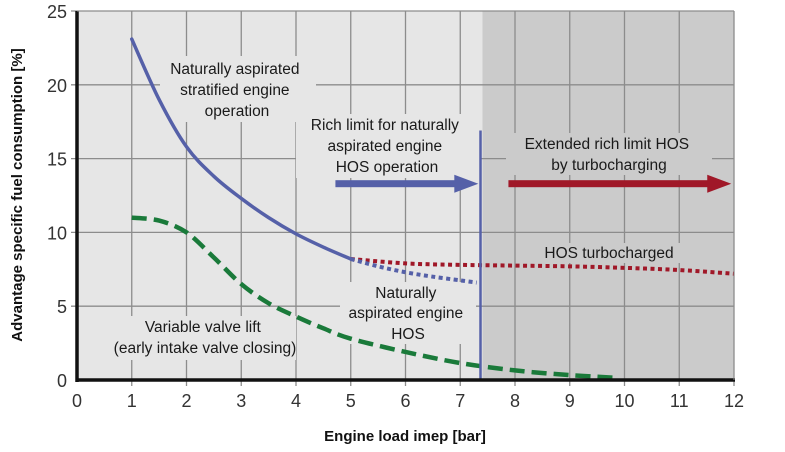 The image size is (785, 452). What do you see at coordinates (620, 183) in the screenshot?
I see `extended-limit-arrow` at bounding box center [620, 183].